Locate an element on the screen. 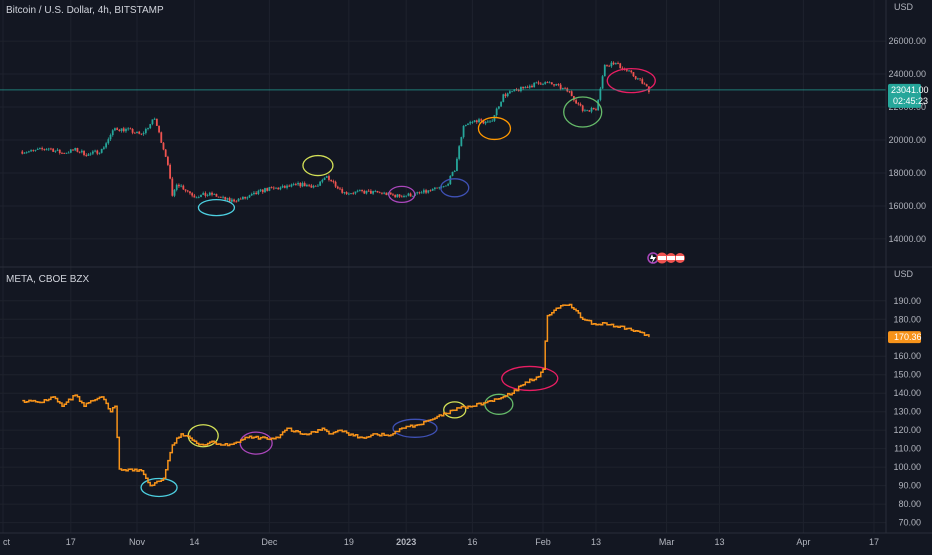 The width and height of the screenshot is (932, 555). btc-price-label: 14000.00 is located at coordinates (907, 239).